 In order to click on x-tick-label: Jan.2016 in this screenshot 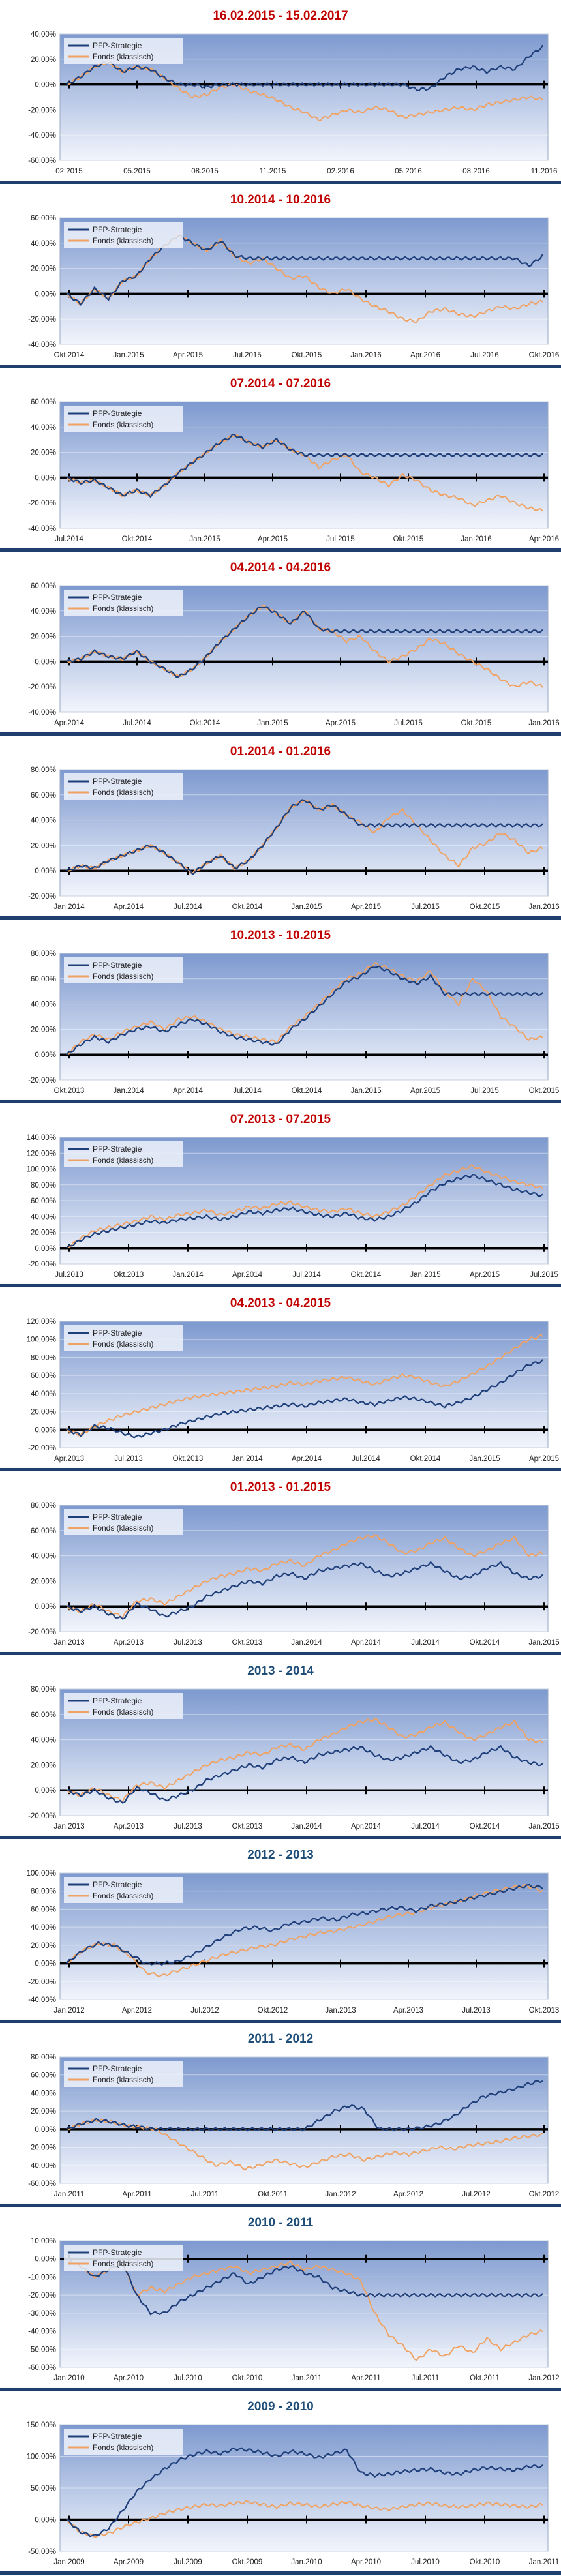, I will do `click(476, 539)`.